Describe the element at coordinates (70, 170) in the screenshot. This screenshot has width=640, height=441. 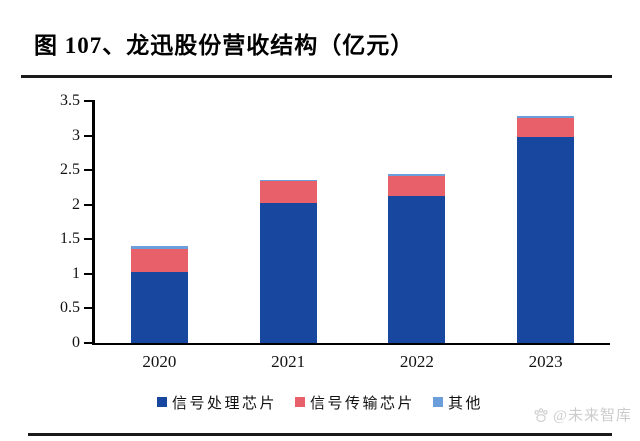
I see `y-axis-tick-label: 2.5` at that location.